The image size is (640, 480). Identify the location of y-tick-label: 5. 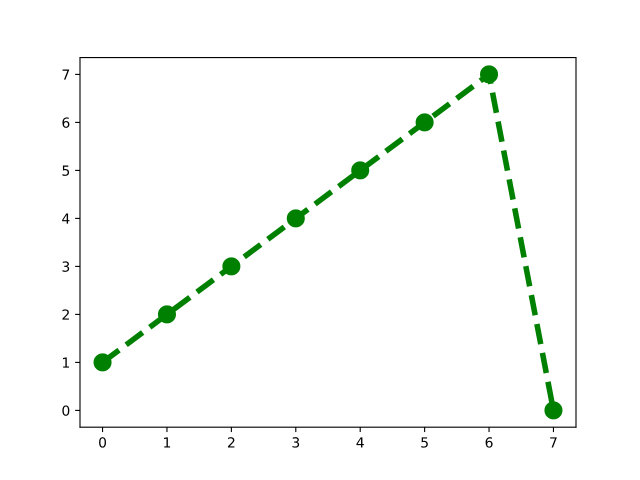
(66, 171).